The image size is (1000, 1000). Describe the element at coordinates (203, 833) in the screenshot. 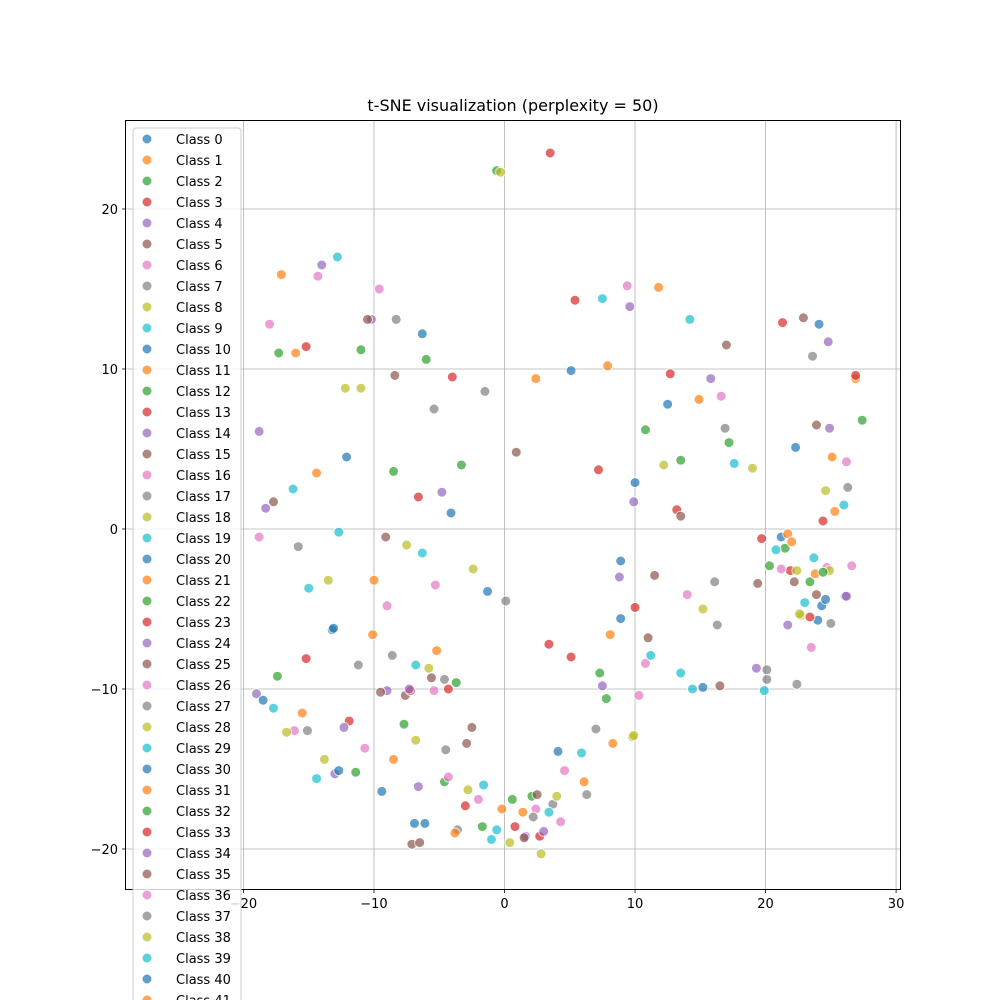

I see `legend-entry-label: Class 33` at that location.